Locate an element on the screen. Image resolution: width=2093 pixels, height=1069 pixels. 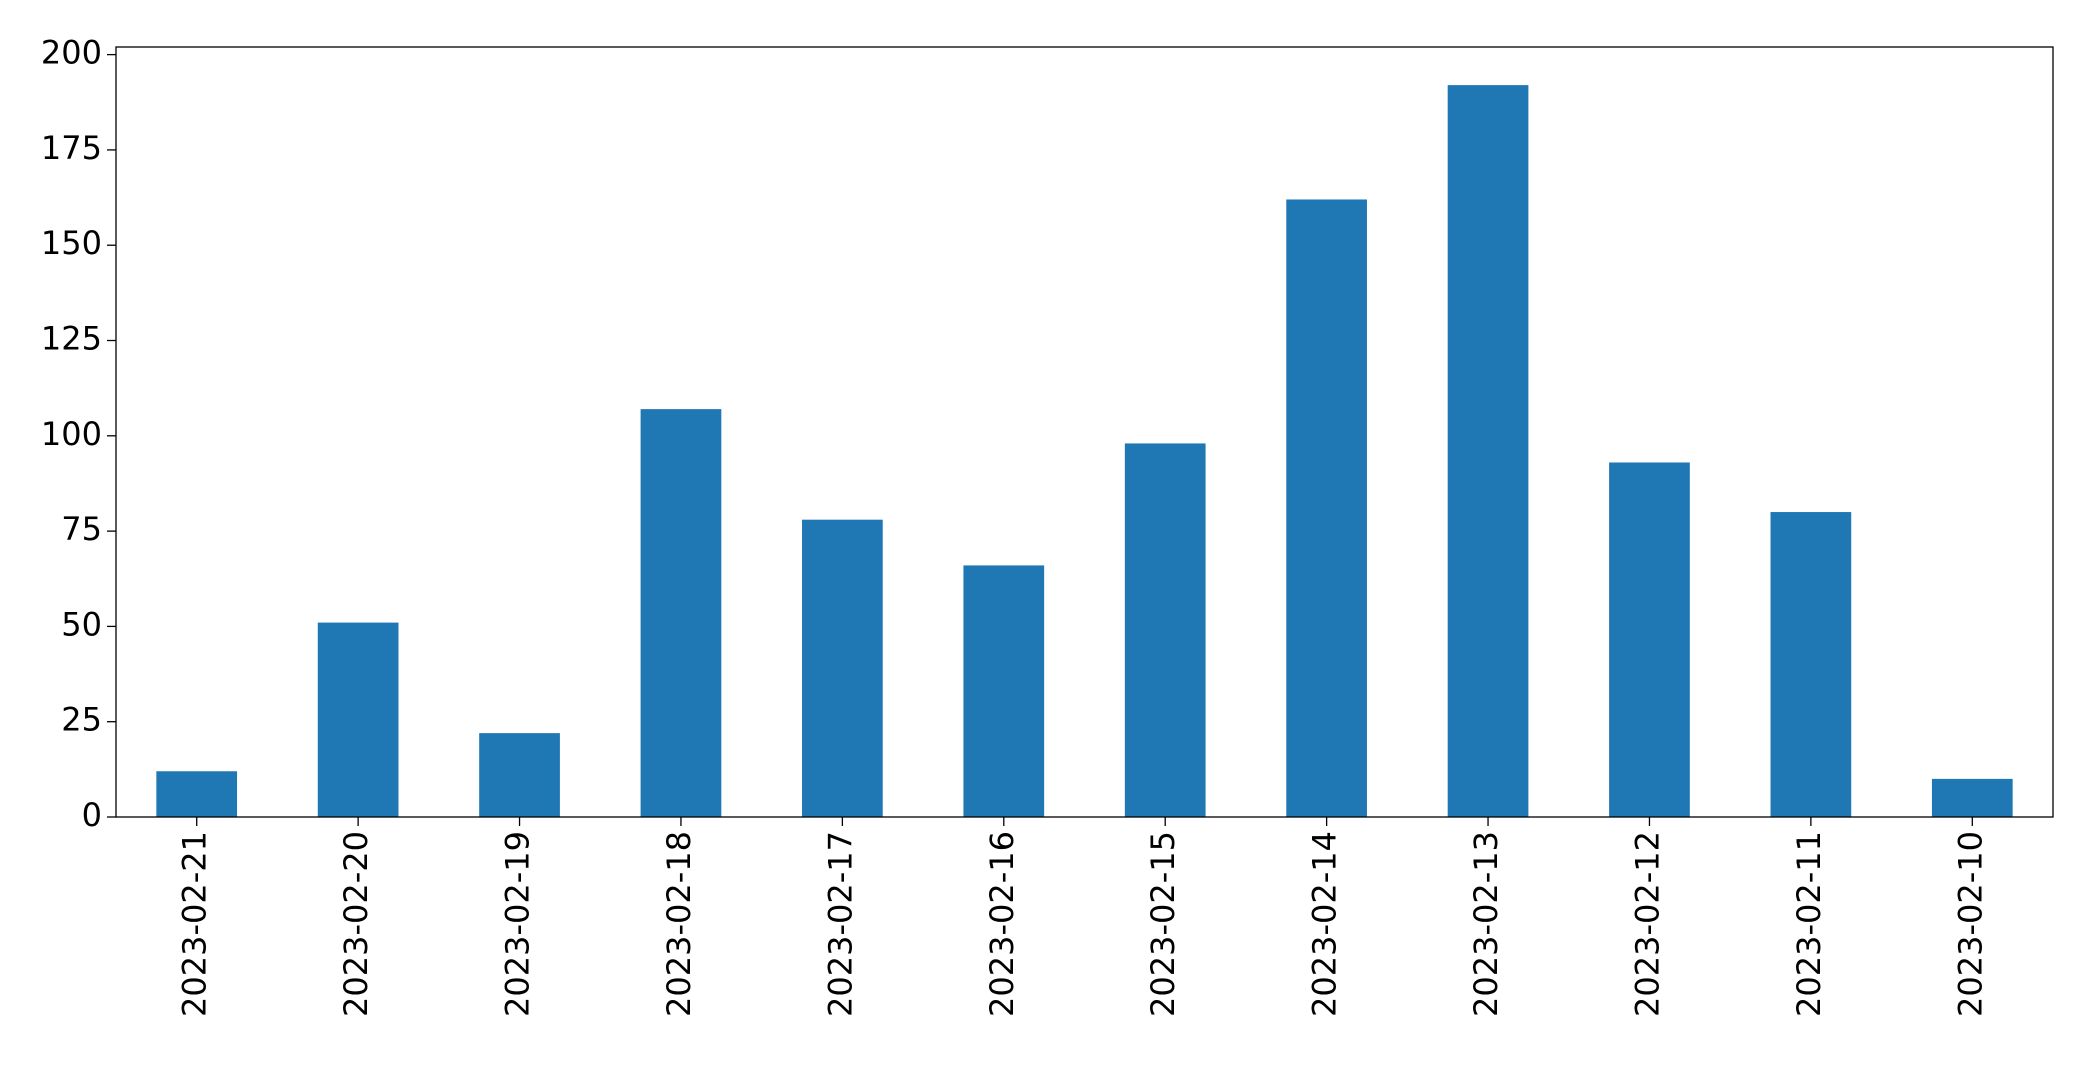
x-tick-label: 2023-02-13 is located at coordinates (1486, 924).